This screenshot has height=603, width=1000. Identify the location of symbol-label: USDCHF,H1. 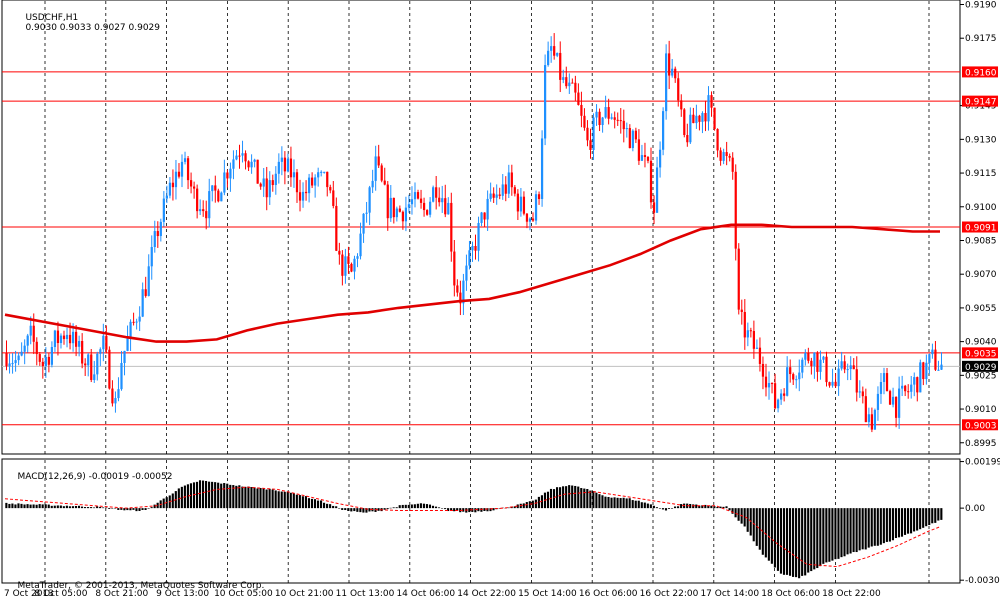
(52, 18).